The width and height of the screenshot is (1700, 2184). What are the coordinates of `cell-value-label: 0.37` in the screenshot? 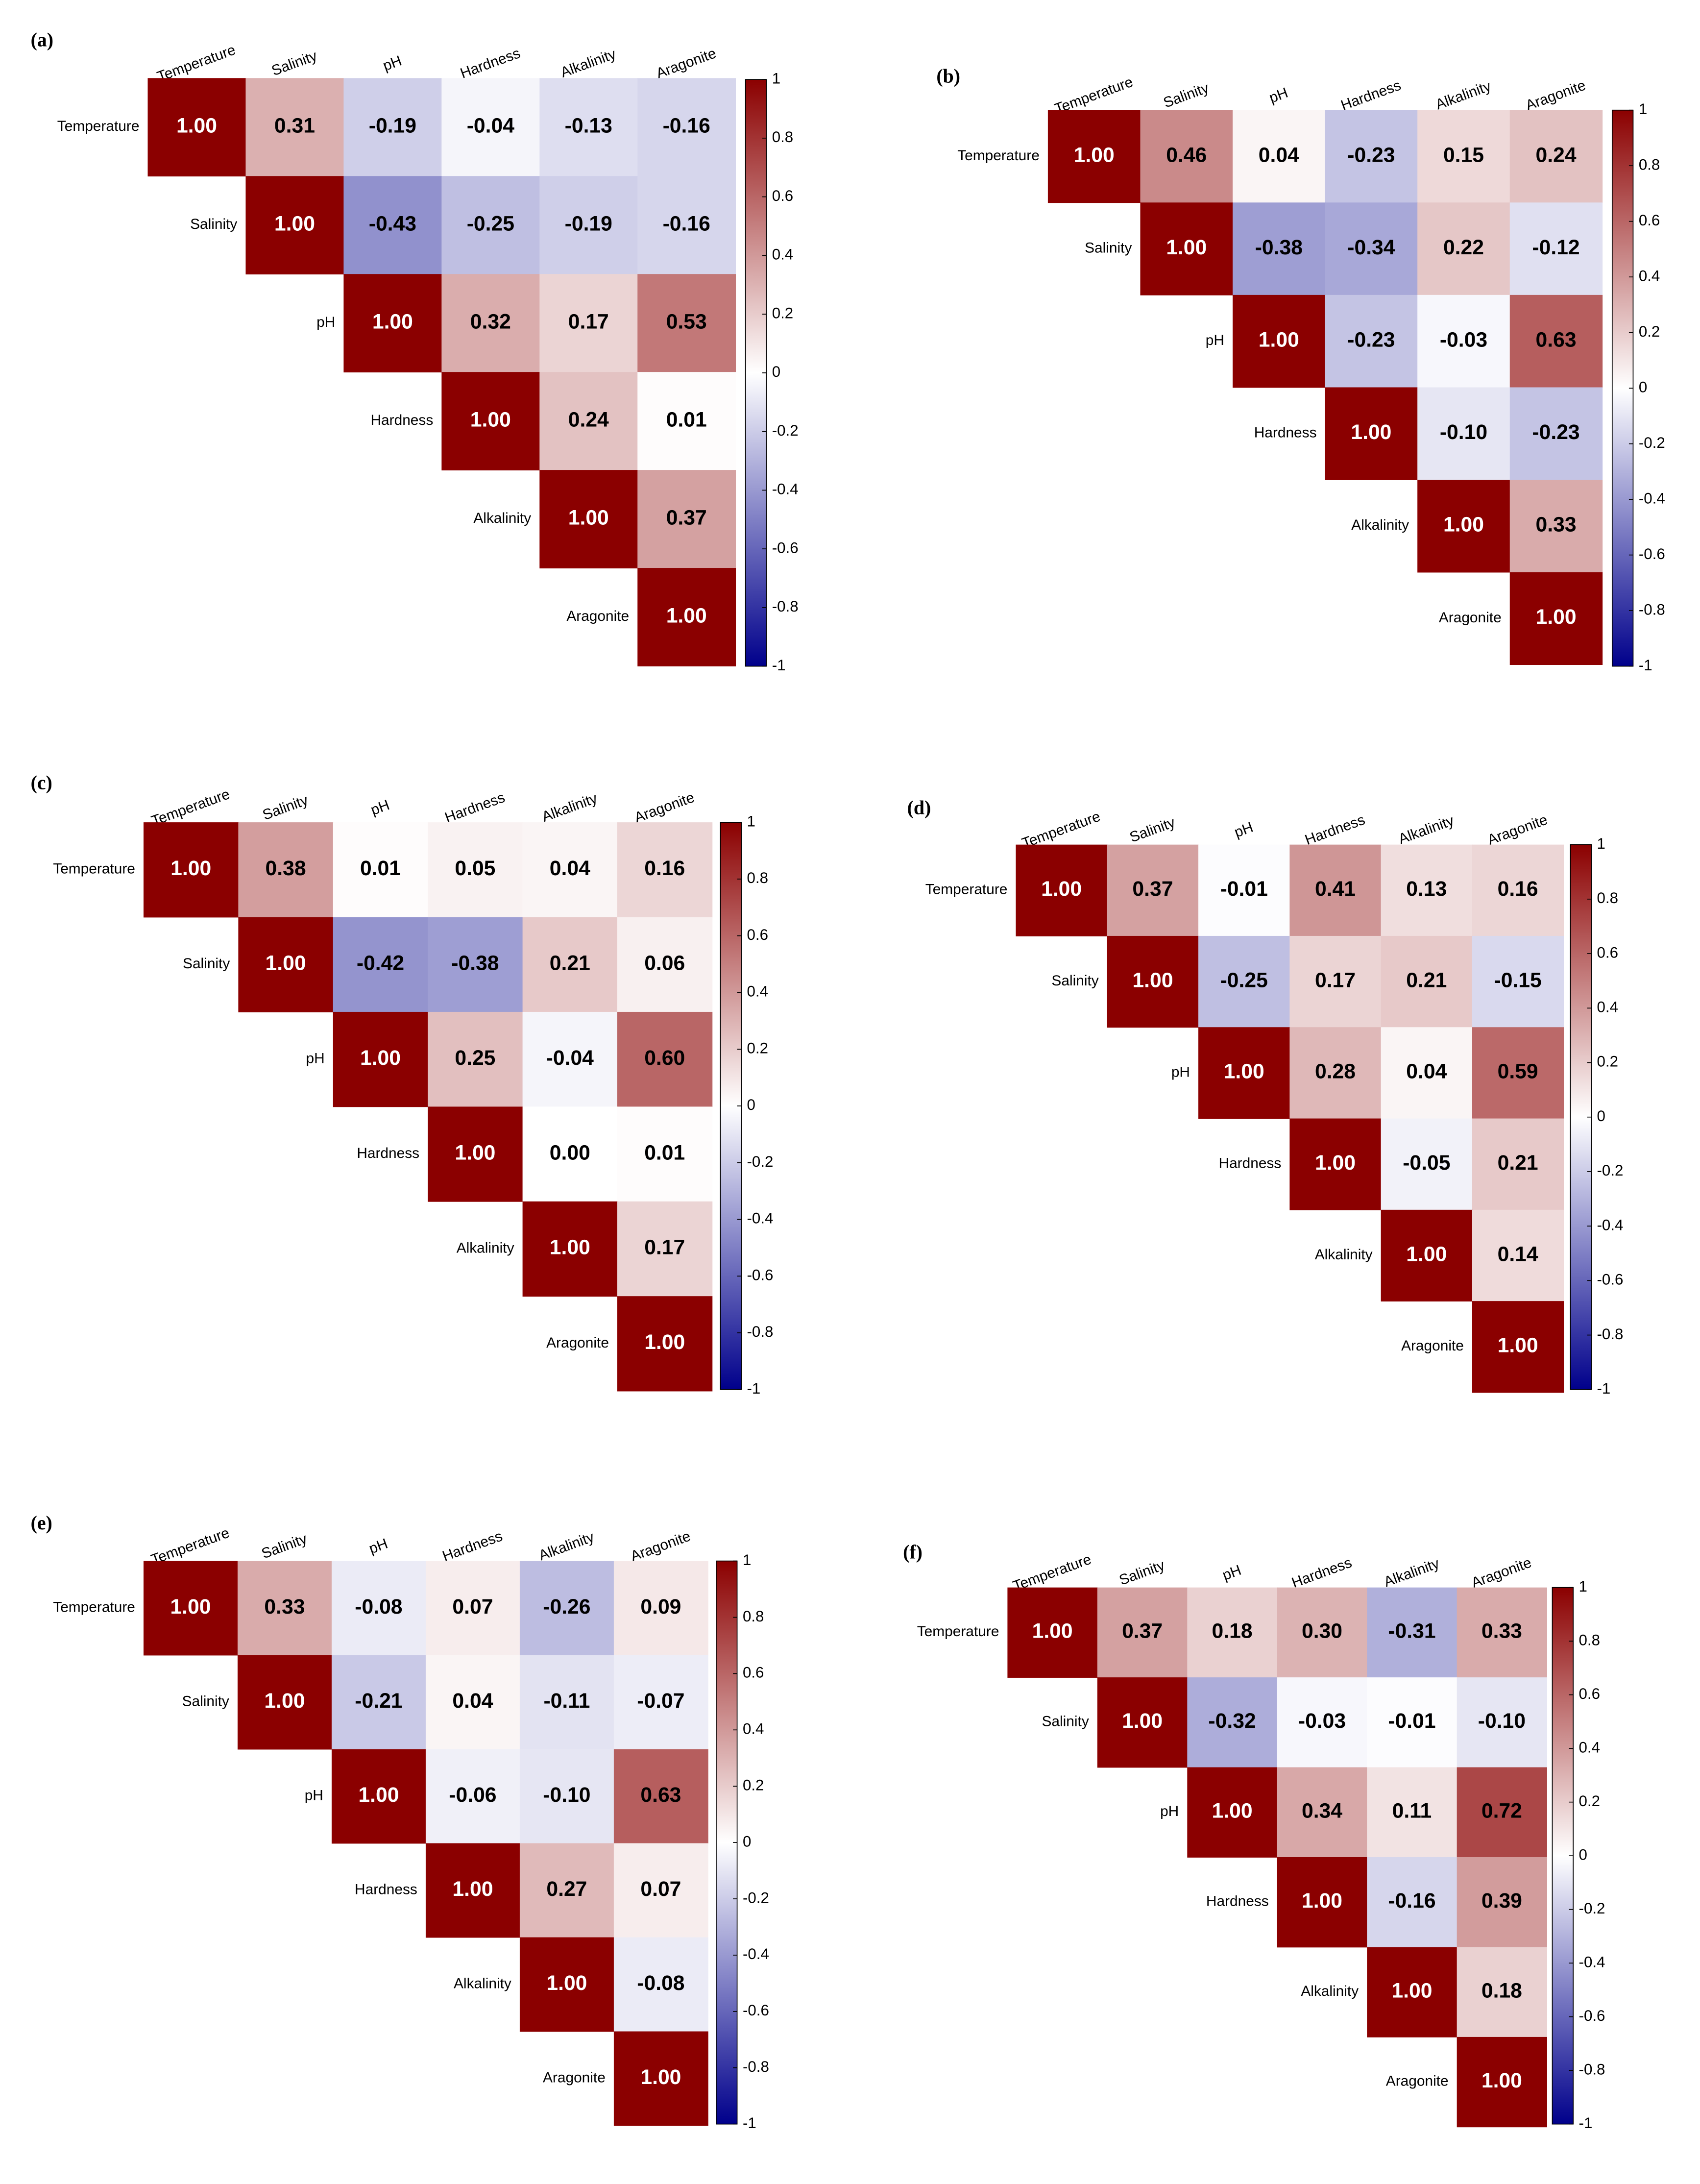 It's located at (1142, 1631).